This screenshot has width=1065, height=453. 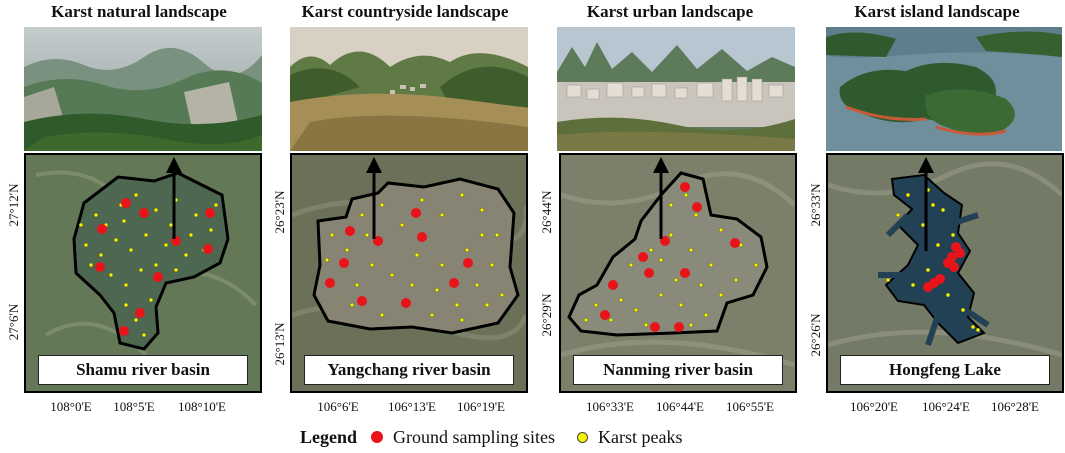 I want to click on x-tick-label: 108°0'E, so click(x=71, y=406).